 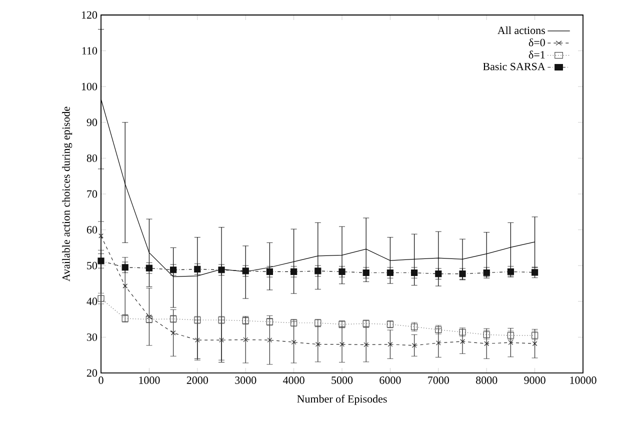 I want to click on x-tick-label: 5000, so click(x=342, y=380).